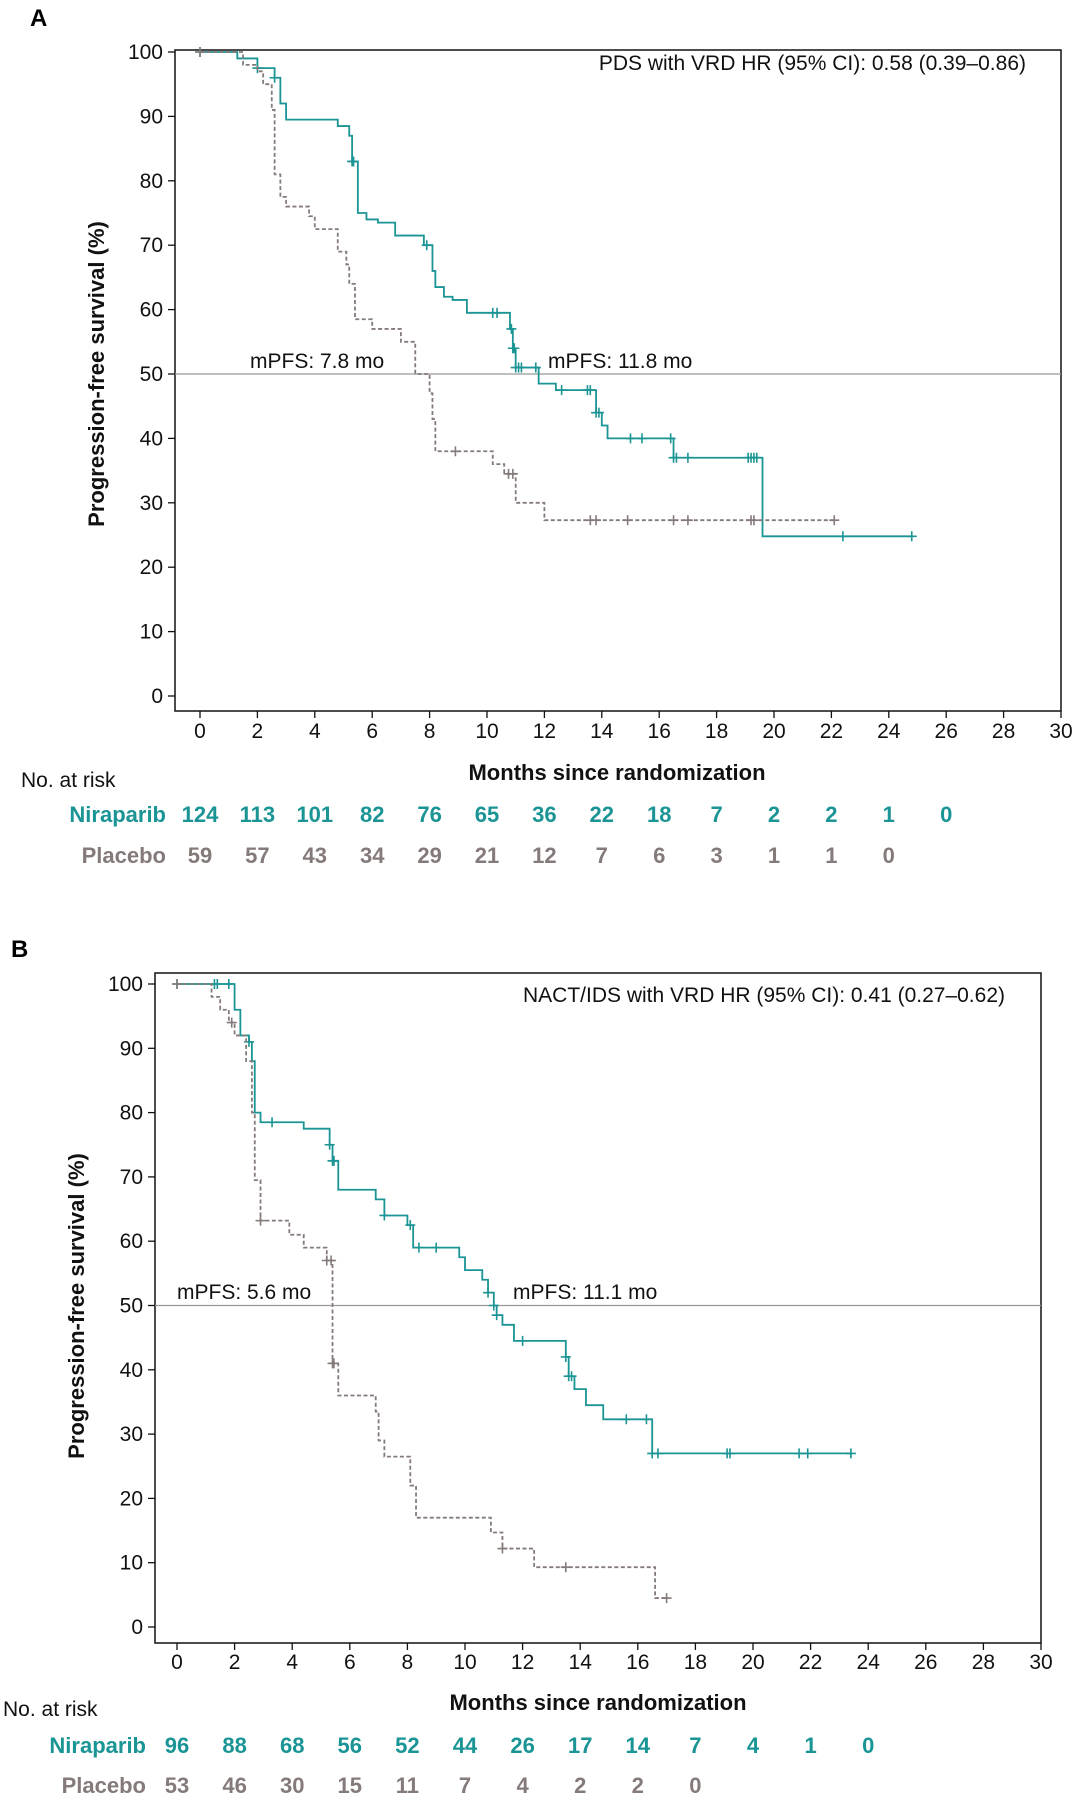 Image resolution: width=1078 pixels, height=1800 pixels. What do you see at coordinates (659, 731) in the screenshot?
I see `x-tick-label: 16` at bounding box center [659, 731].